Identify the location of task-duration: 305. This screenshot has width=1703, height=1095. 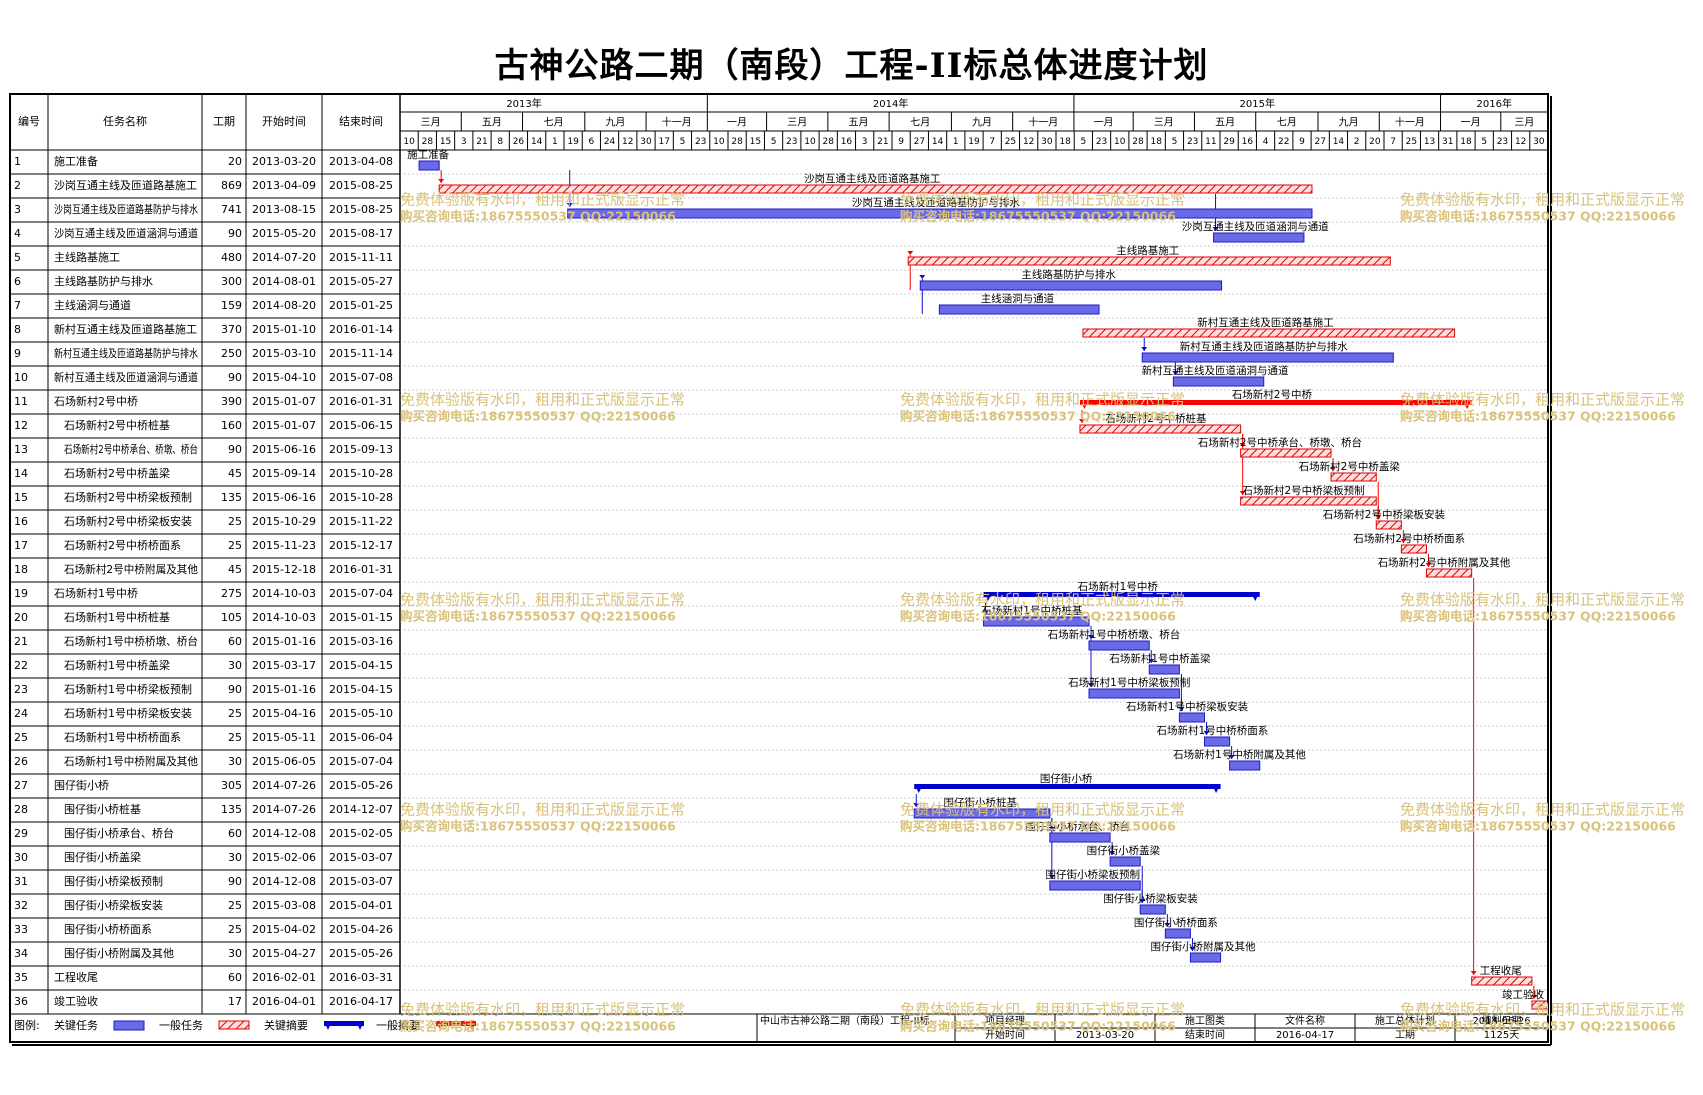
(231, 785).